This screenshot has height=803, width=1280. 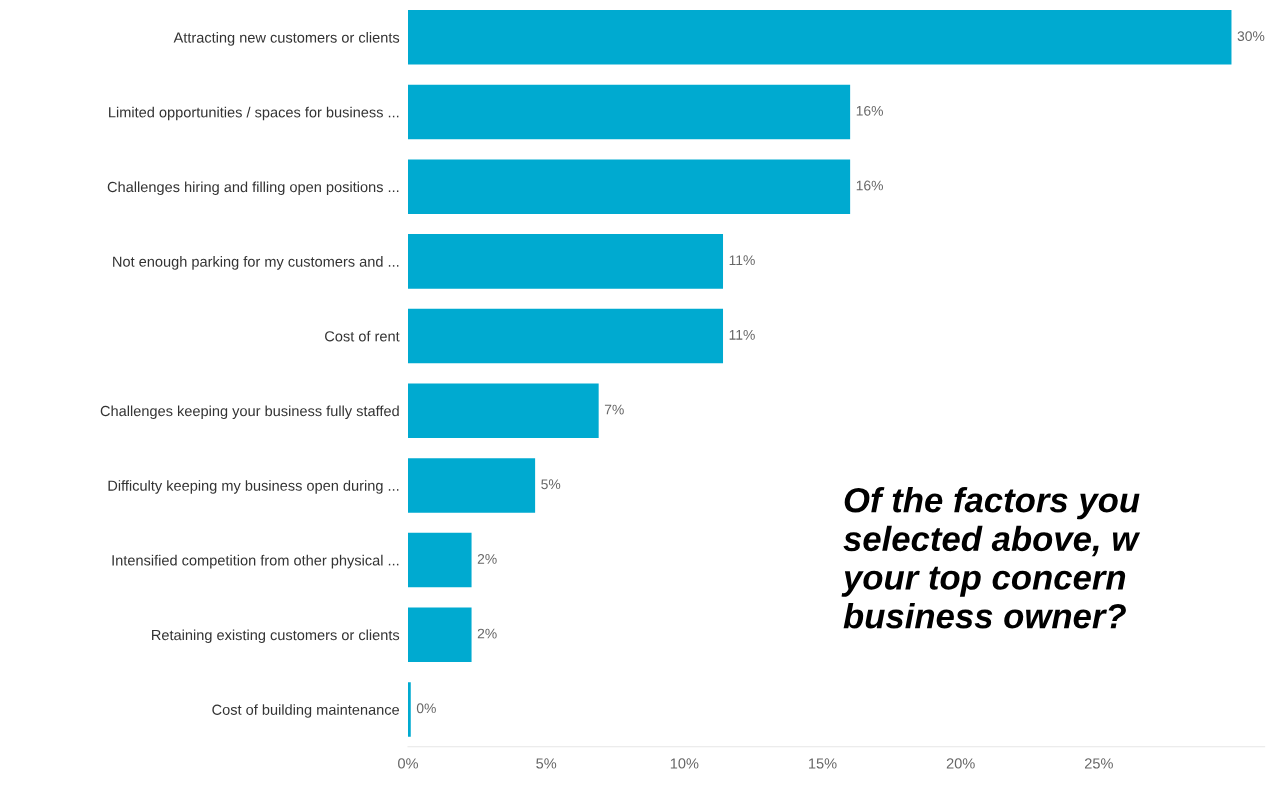 What do you see at coordinates (1098, 763) in the screenshot?
I see `x-tick-label: 25%` at bounding box center [1098, 763].